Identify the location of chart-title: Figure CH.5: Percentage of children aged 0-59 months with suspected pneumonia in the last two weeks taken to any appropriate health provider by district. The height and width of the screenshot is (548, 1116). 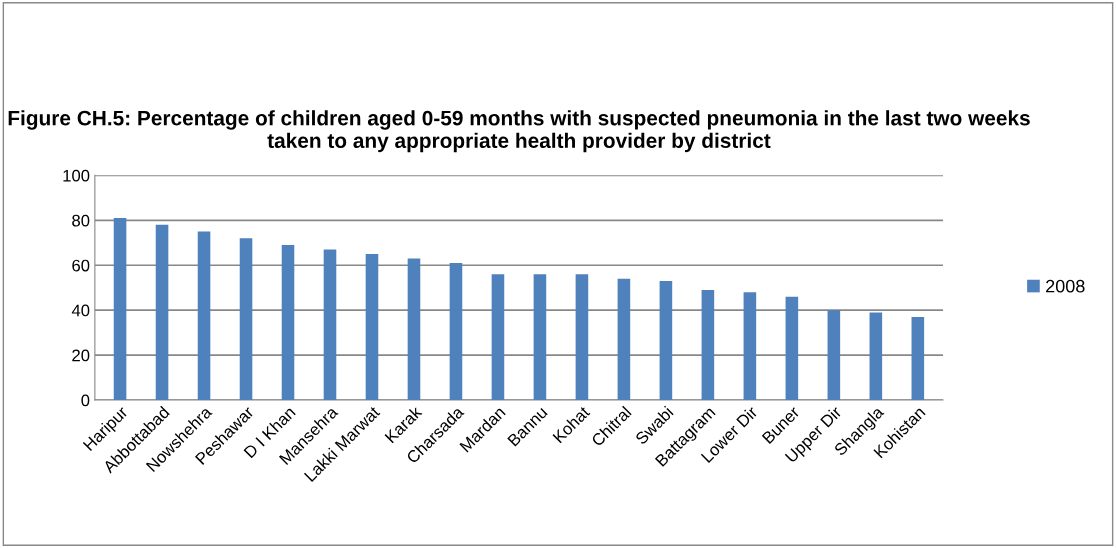
(519, 131).